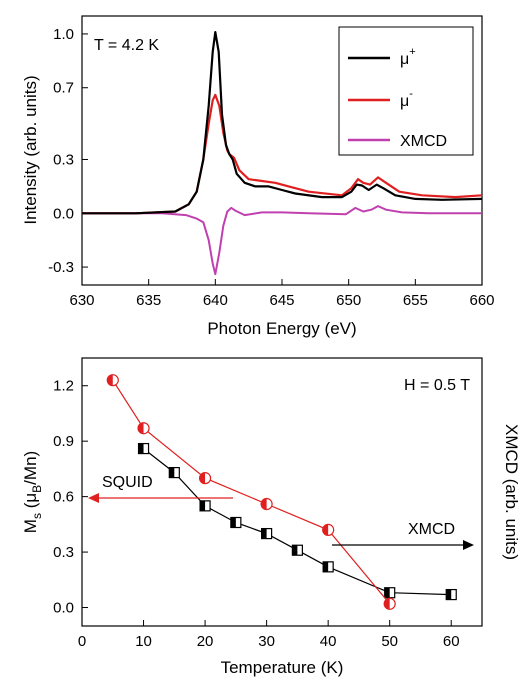 This screenshot has height=684, width=529. Describe the element at coordinates (93, 498) in the screenshot. I see `squid-arrow-head` at that location.